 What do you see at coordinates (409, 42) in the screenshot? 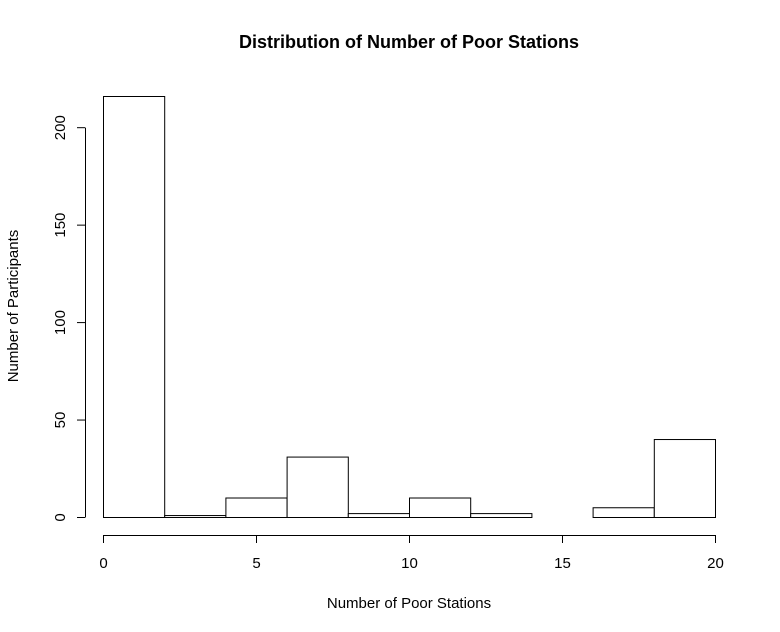
I see `chart-title: Distribution of Number of Poor Stations` at bounding box center [409, 42].